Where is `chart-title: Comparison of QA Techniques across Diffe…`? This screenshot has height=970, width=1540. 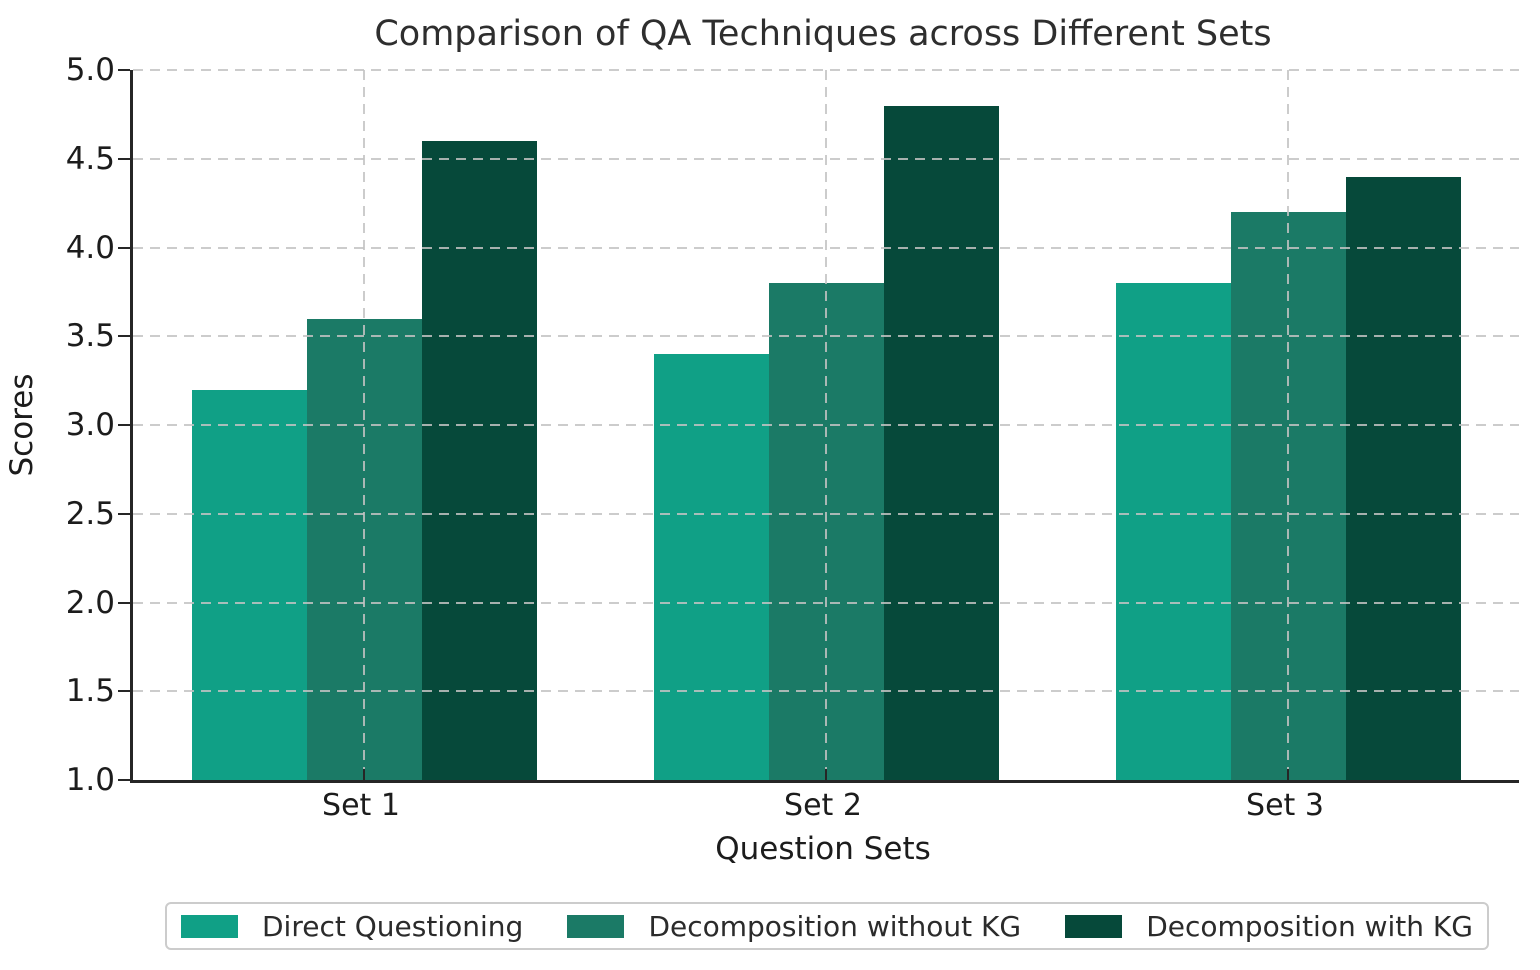 chart-title: Comparison of QA Techniques across Diffe… is located at coordinates (823, 34).